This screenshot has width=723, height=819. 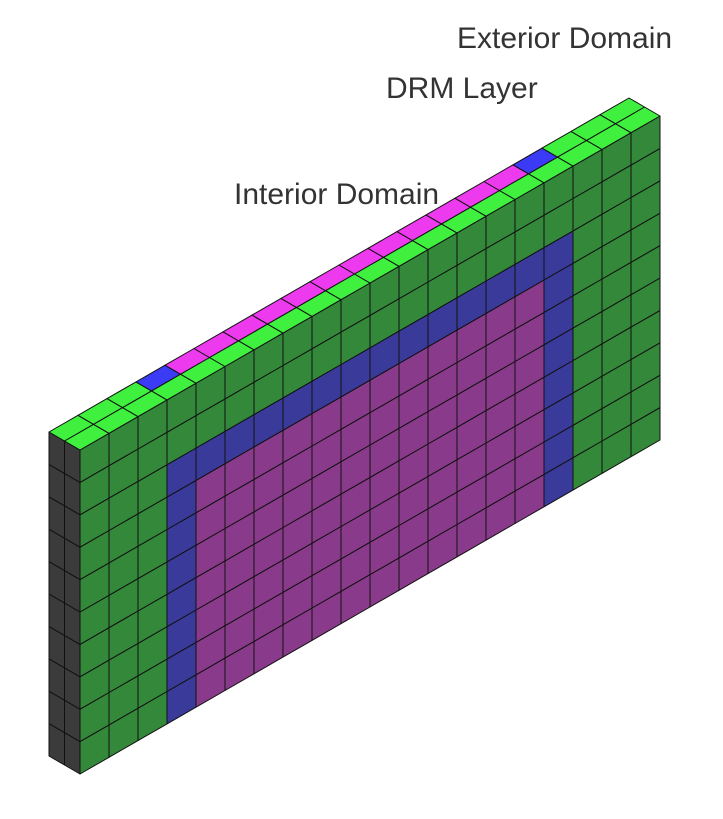 I want to click on exterior-domain-label: Exterior Domain, so click(x=564, y=38).